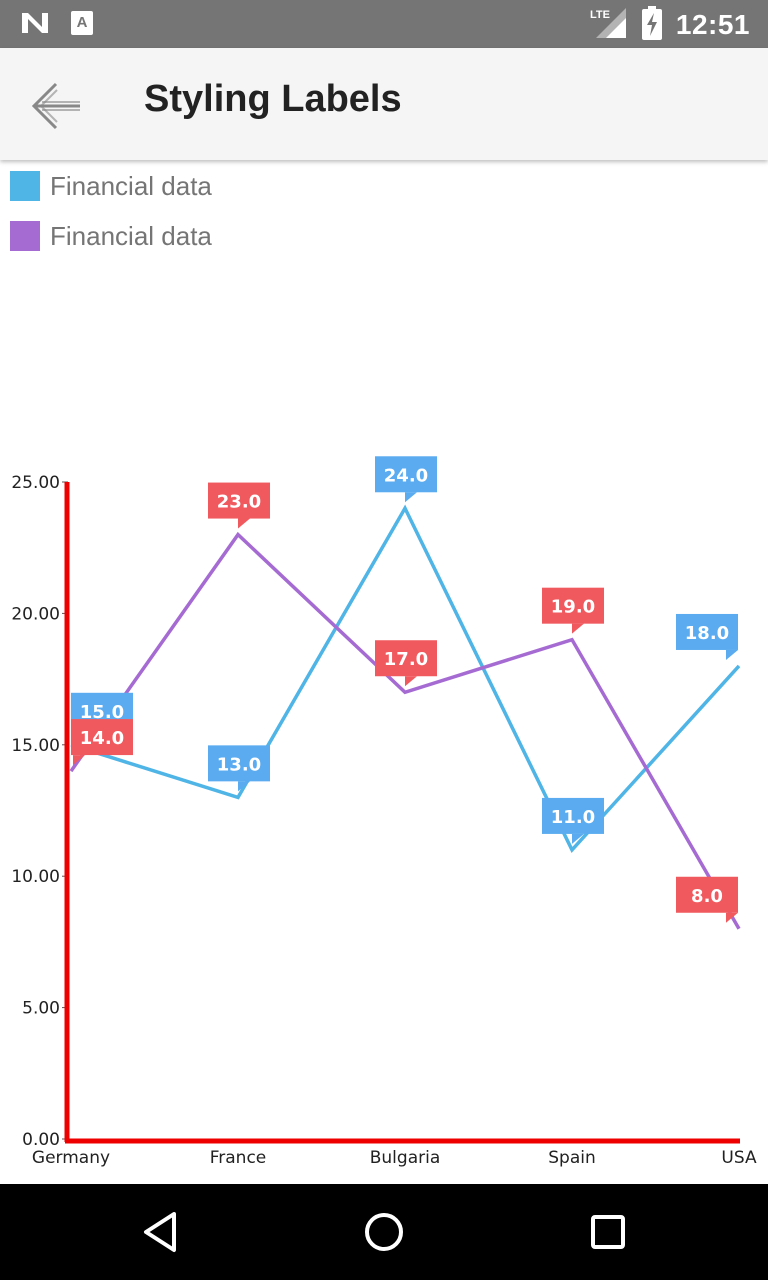  Describe the element at coordinates (739, 1158) in the screenshot. I see `x-tick-label: USA` at that location.